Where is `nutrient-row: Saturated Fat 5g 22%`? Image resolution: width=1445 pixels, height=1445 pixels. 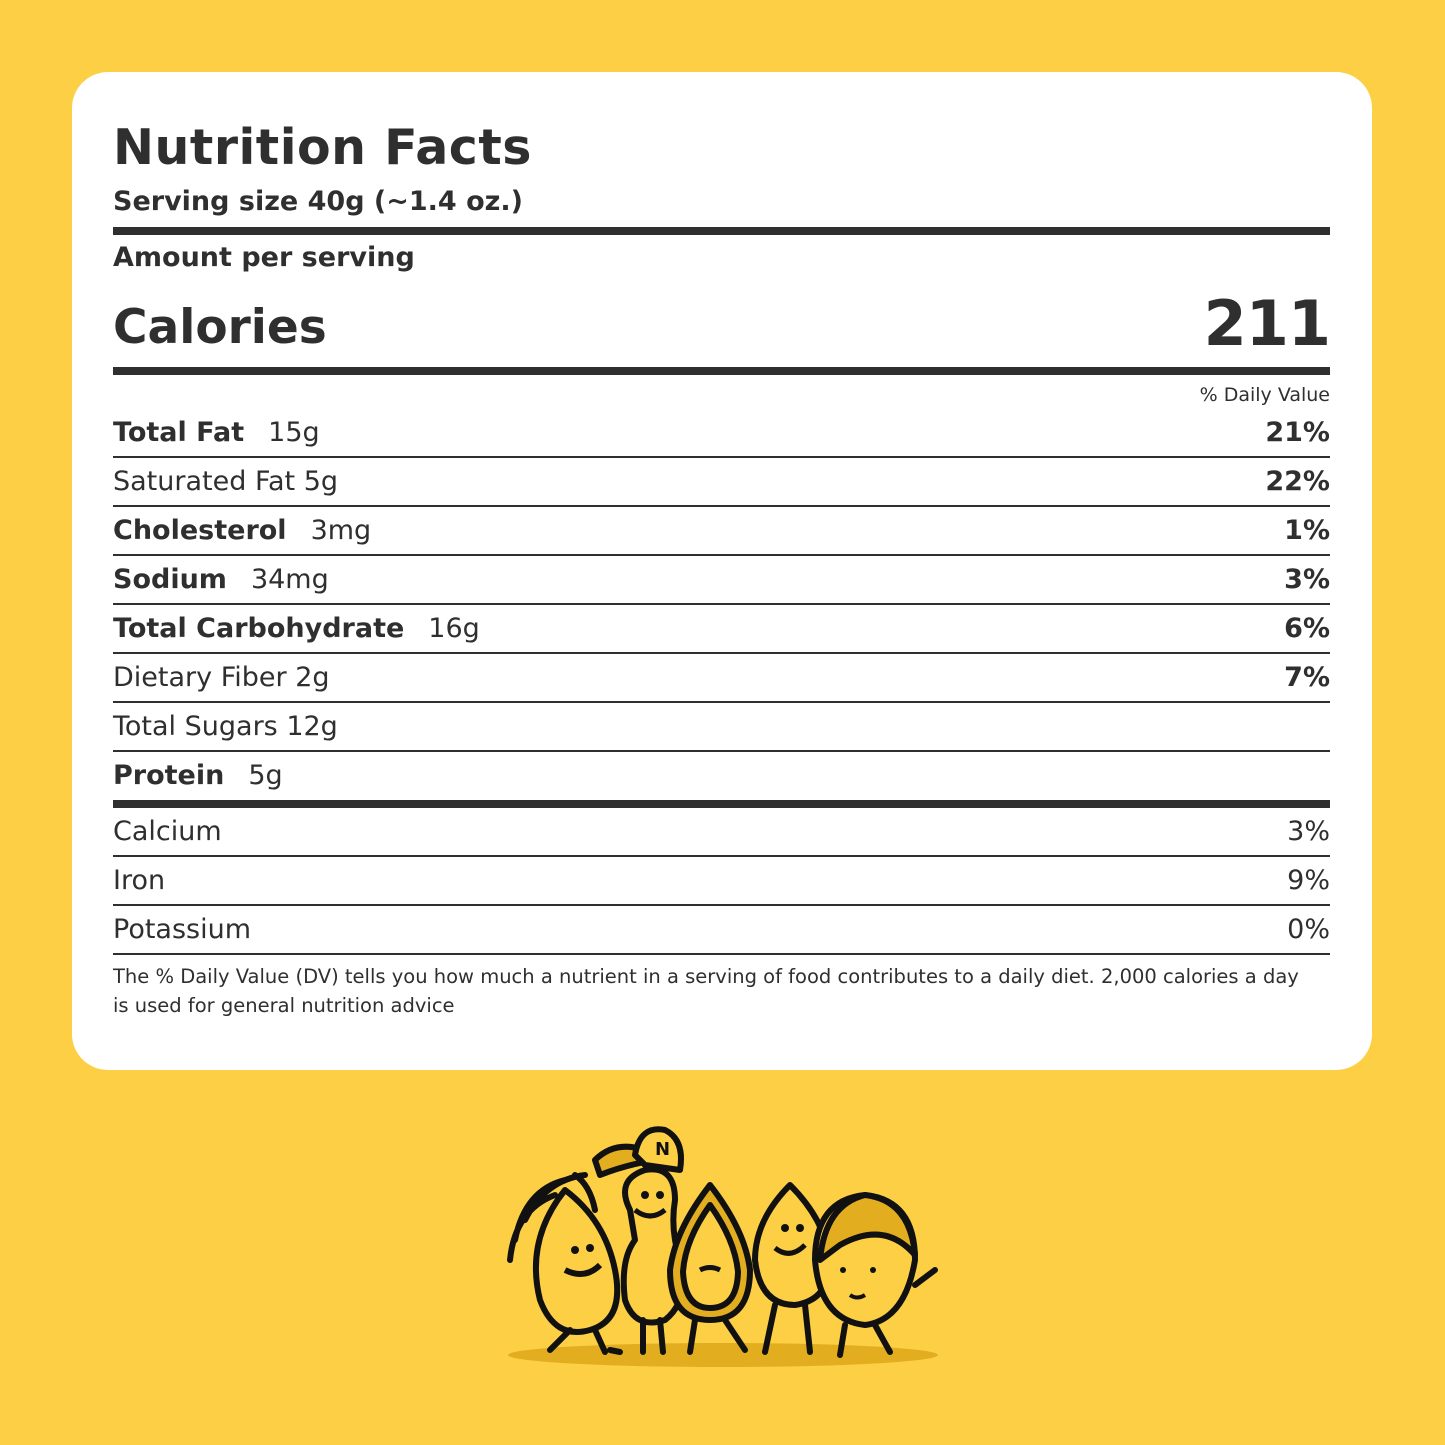
nutrient-row: Saturated Fat 5g 22% is located at coordinates (721, 482).